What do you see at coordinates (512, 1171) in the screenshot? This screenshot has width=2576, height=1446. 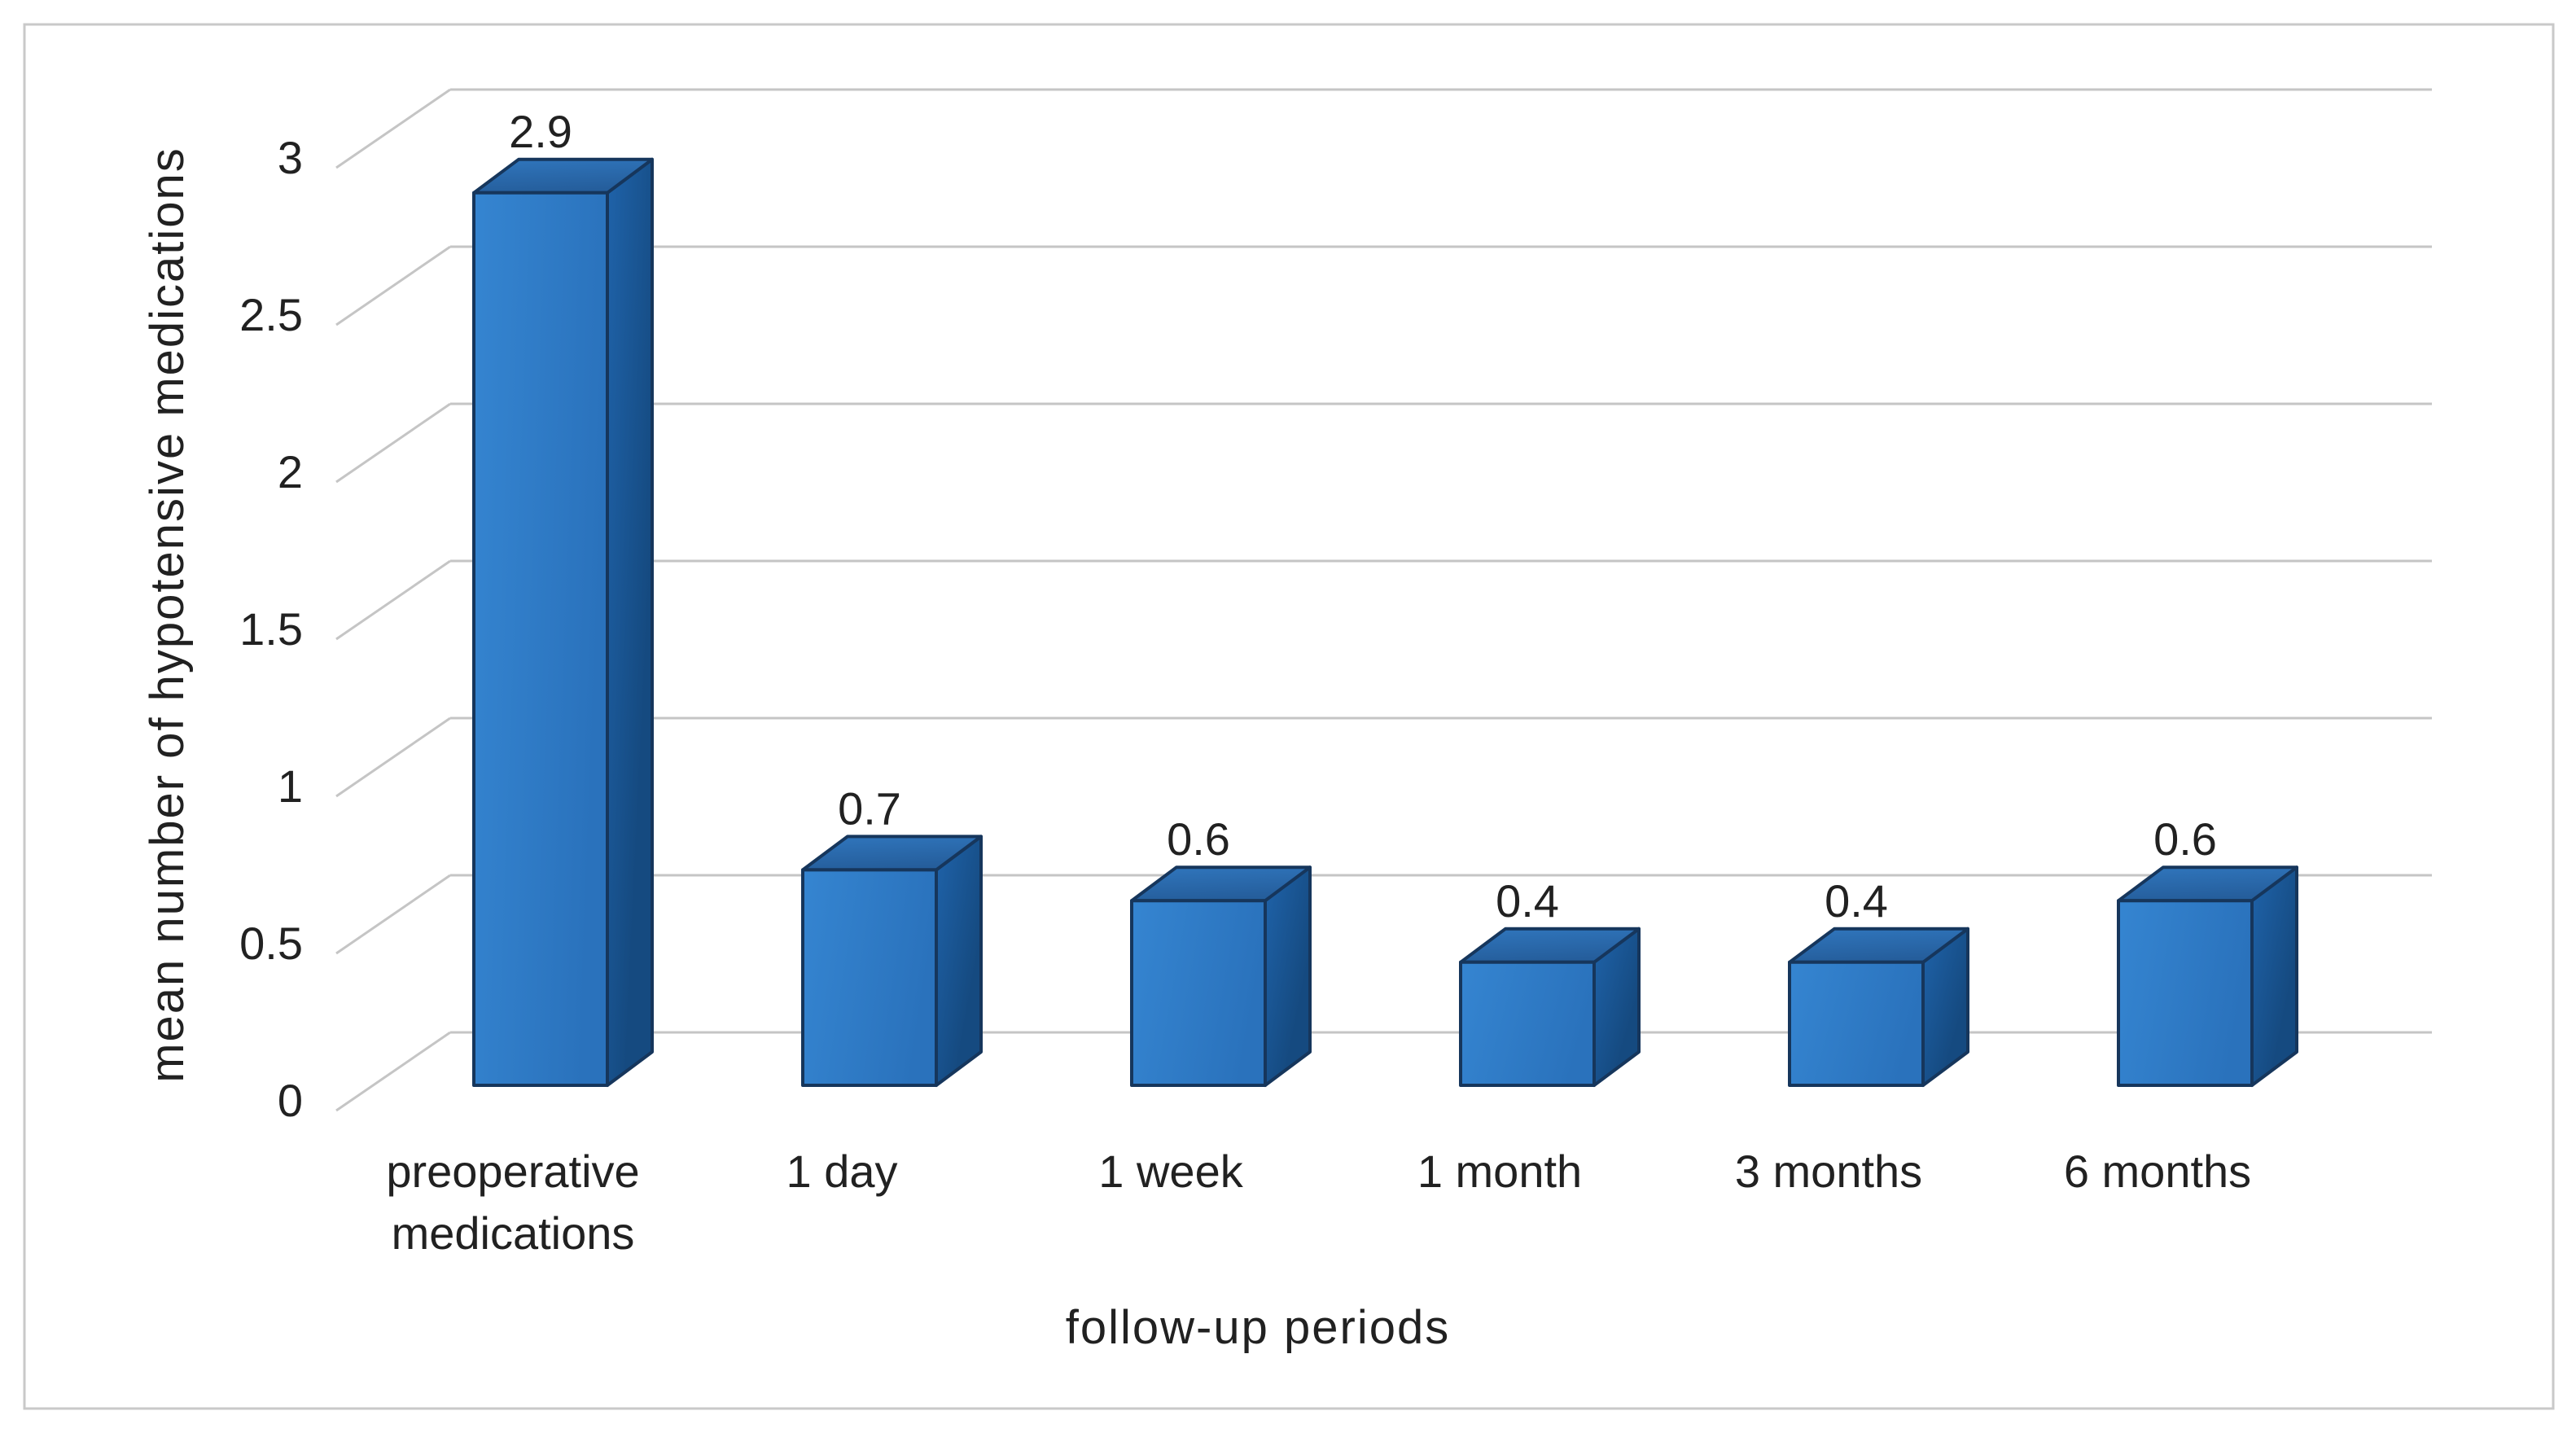 I see `category-label-line: preoperative` at bounding box center [512, 1171].